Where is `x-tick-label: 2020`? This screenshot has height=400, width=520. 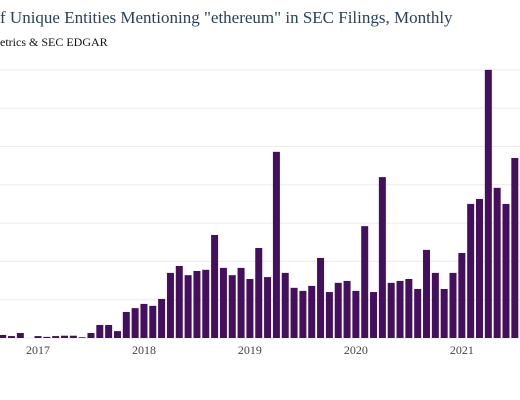 x-tick-label: 2020 is located at coordinates (356, 350).